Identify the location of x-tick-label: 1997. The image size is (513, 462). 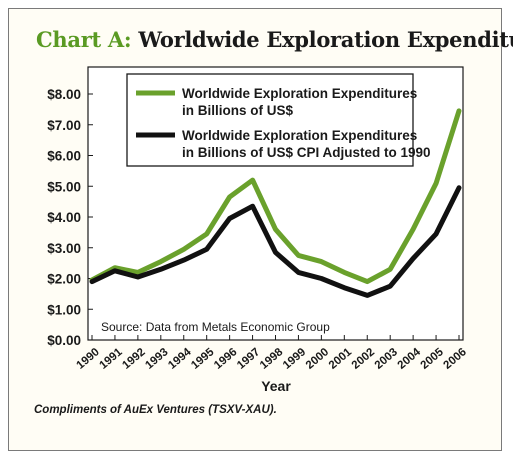
(248, 359).